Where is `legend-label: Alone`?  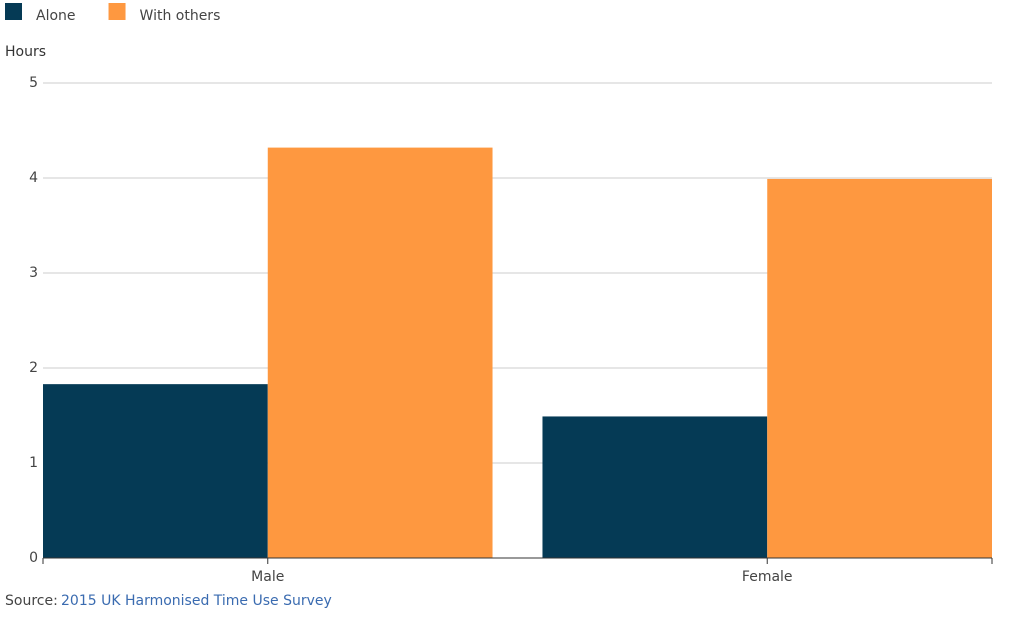
legend-label: Alone is located at coordinates (56, 16).